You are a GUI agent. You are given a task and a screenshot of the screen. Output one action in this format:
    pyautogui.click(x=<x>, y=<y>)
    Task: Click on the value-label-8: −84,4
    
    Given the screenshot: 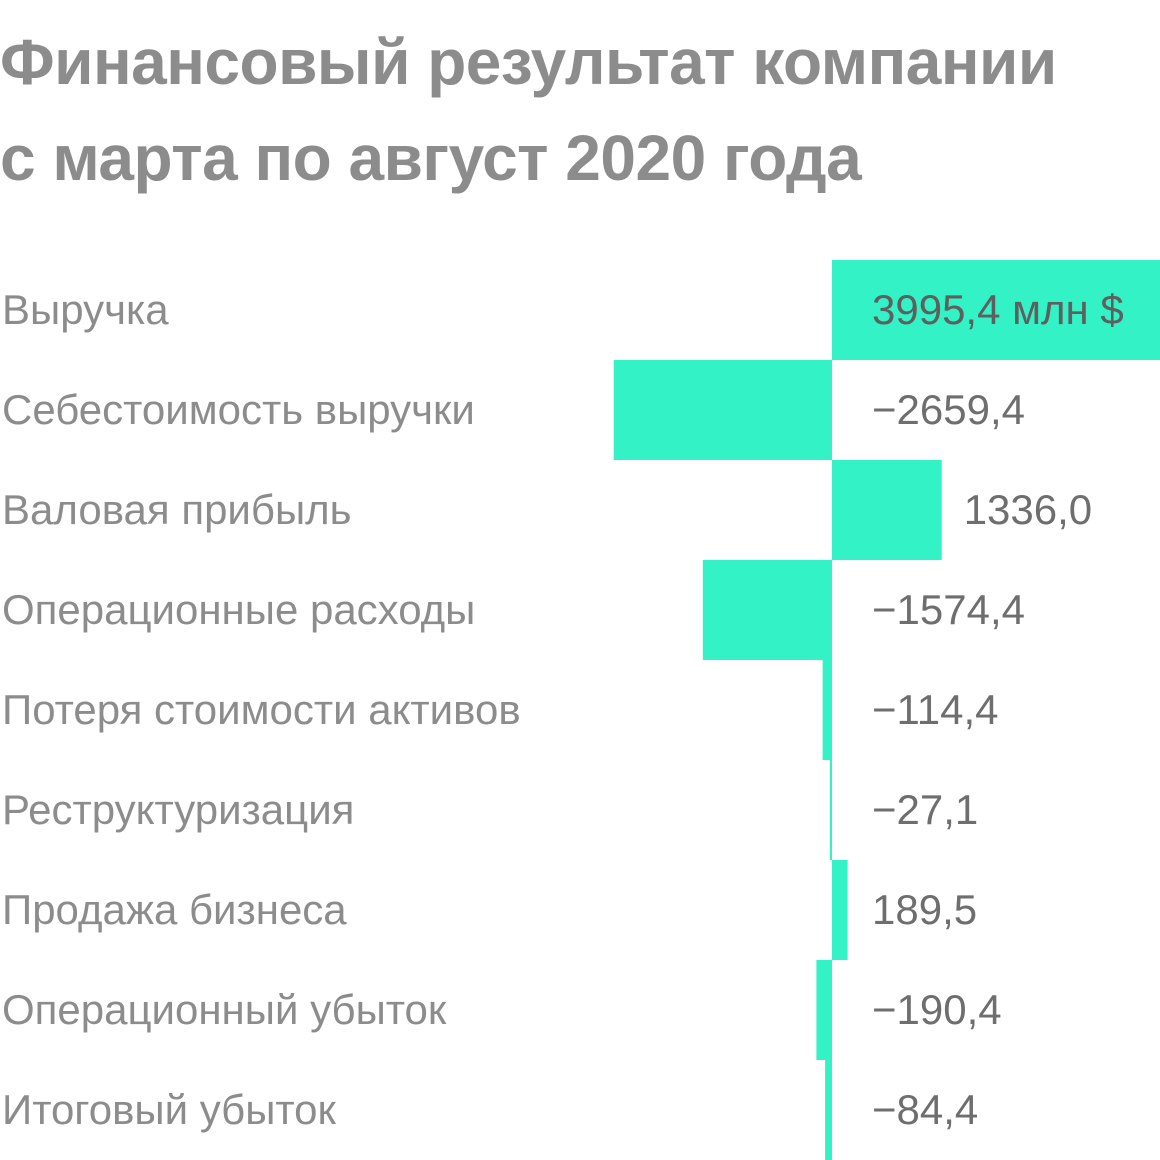 What is the action you would take?
    pyautogui.click(x=925, y=1109)
    